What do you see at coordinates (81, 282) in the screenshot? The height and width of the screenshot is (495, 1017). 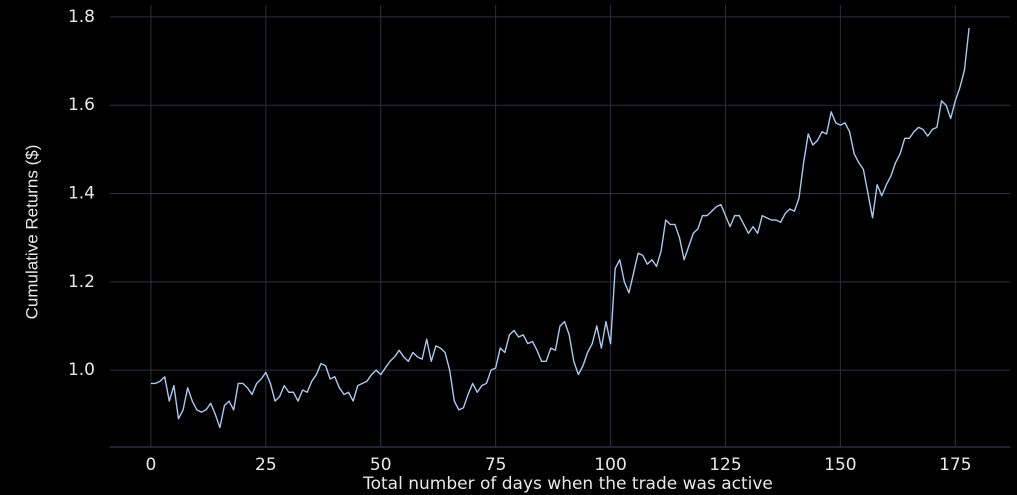 I see `y-tick-label: 1.2` at bounding box center [81, 282].